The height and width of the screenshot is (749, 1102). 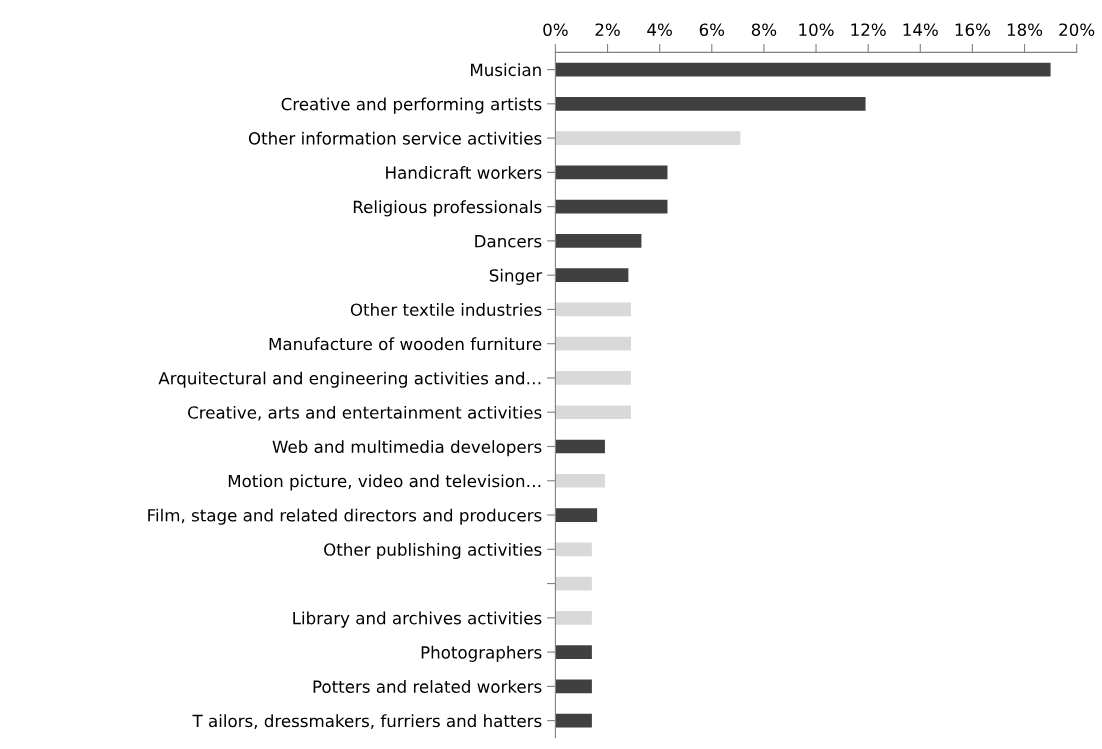 What do you see at coordinates (920, 30) in the screenshot?
I see `x-tick-label: 14%` at bounding box center [920, 30].